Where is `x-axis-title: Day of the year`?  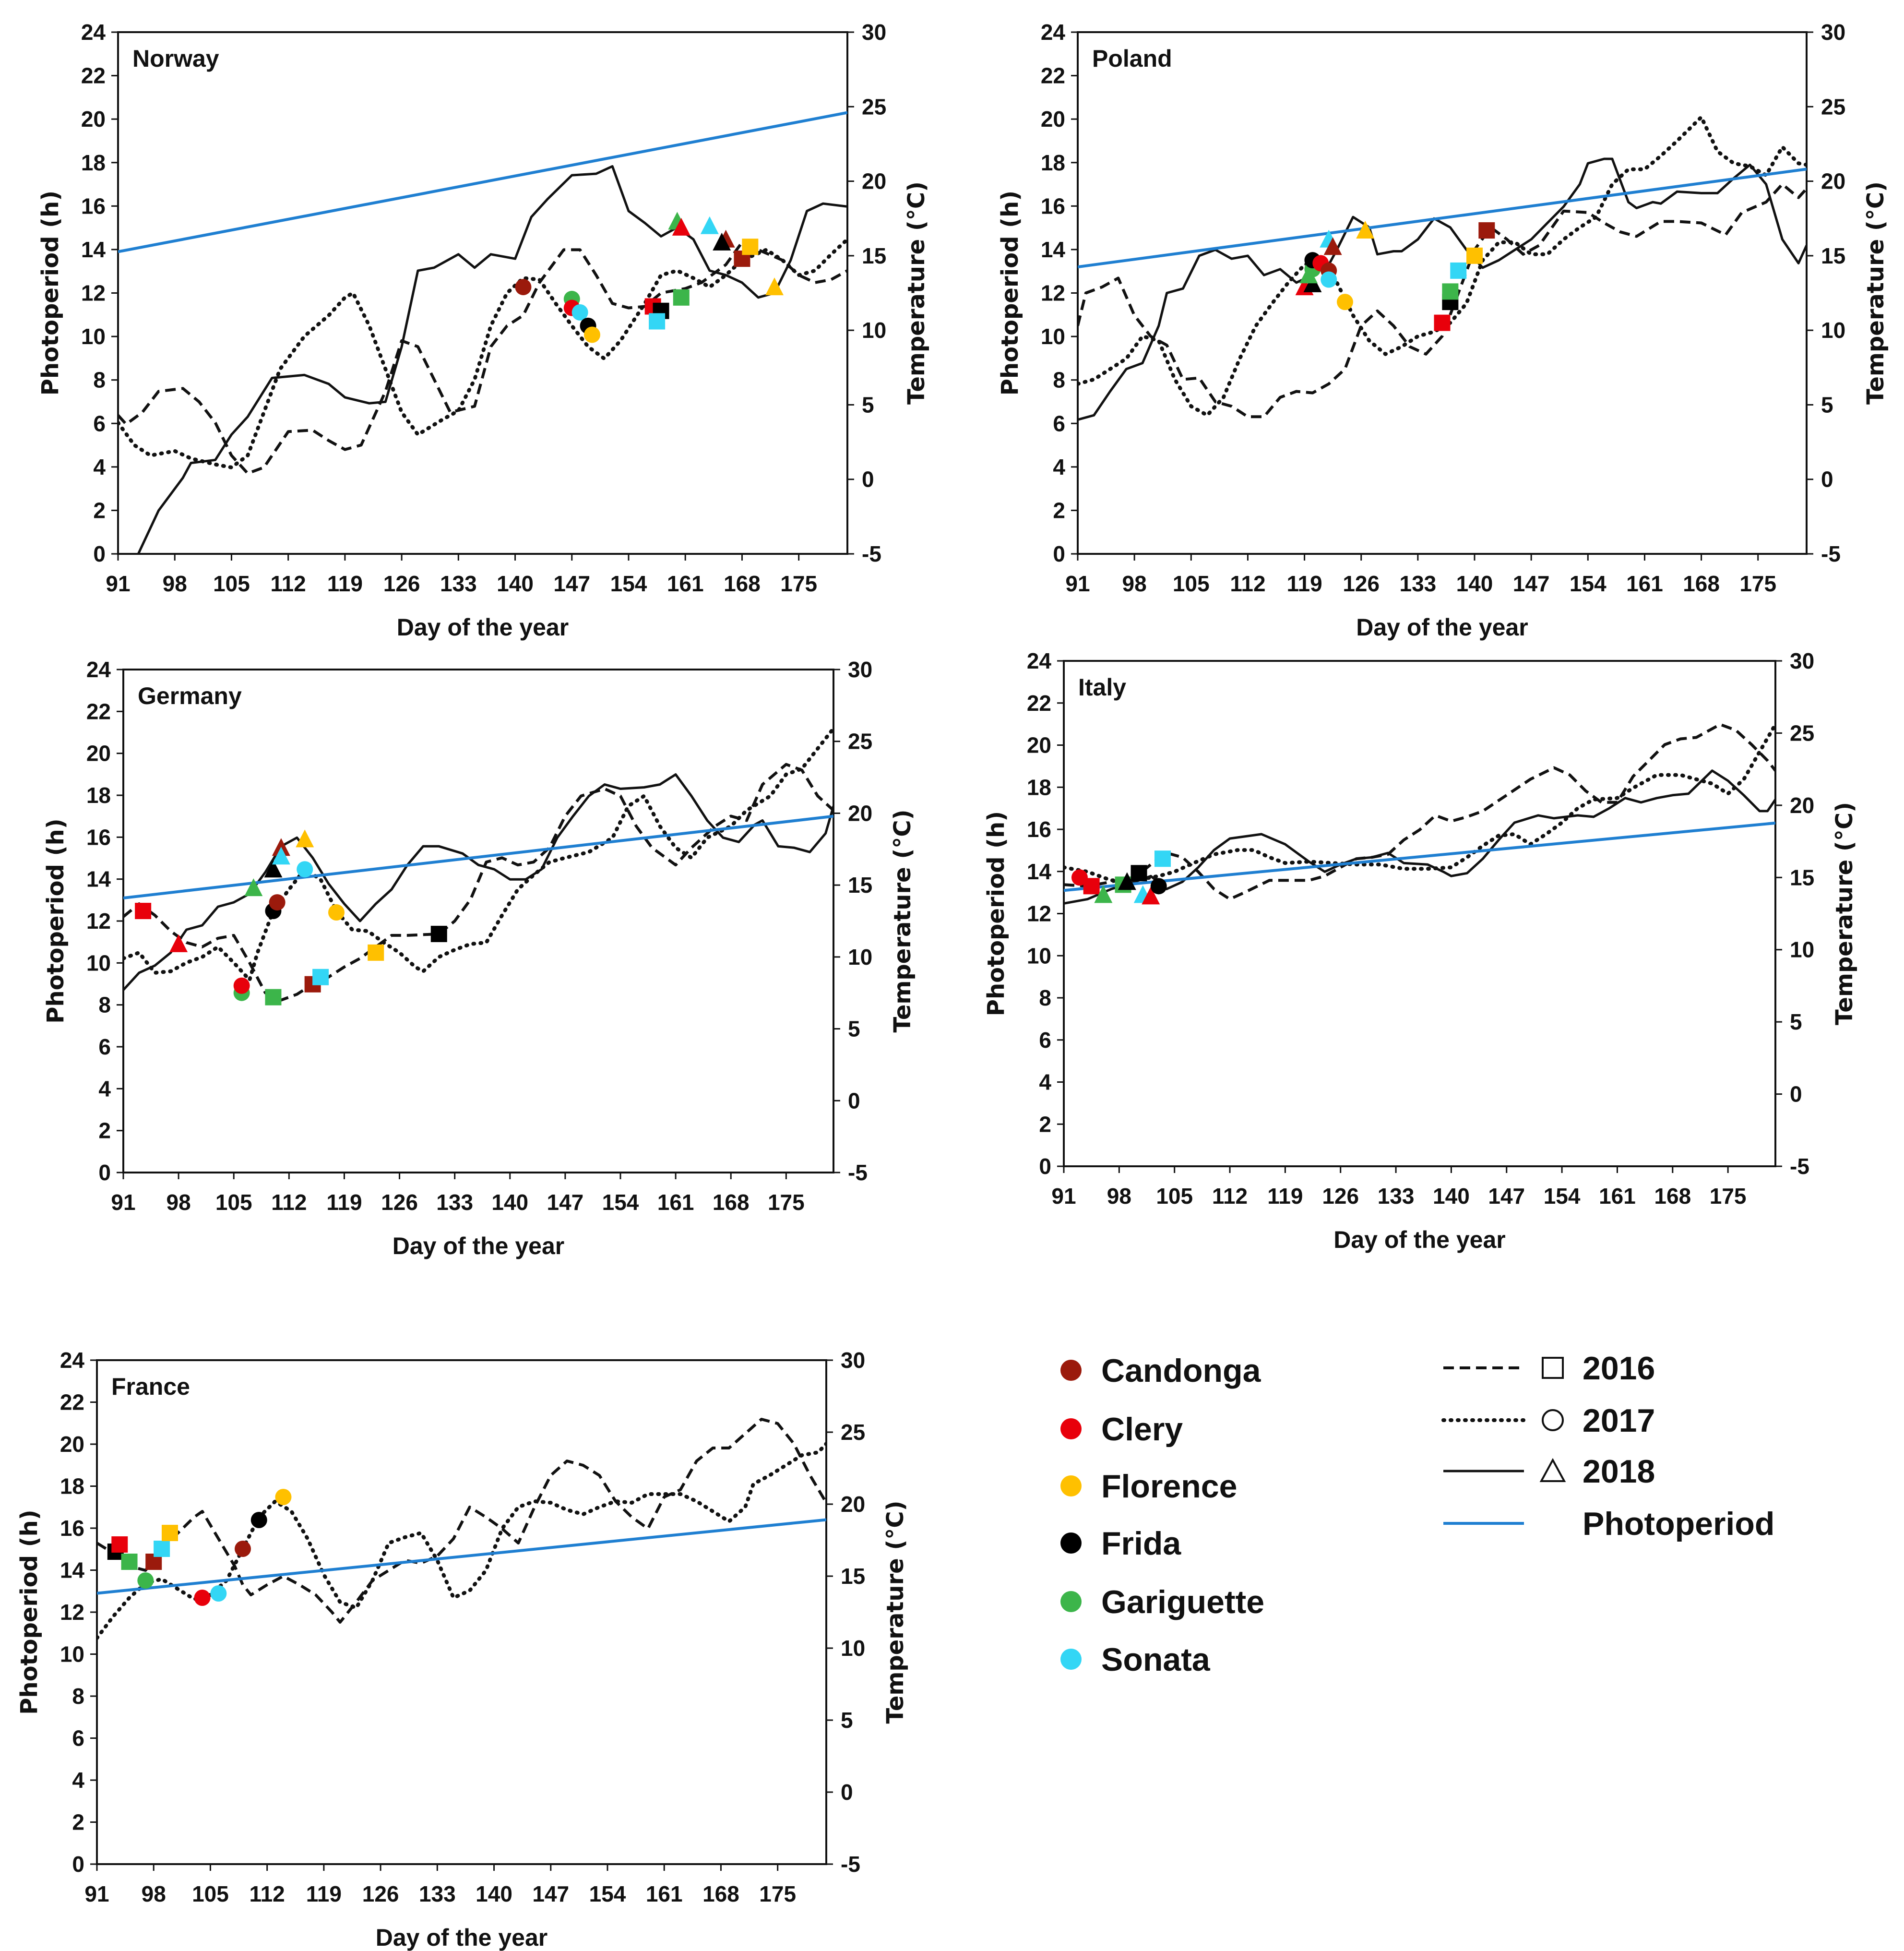 x-axis-title: Day of the year is located at coordinates (479, 1246).